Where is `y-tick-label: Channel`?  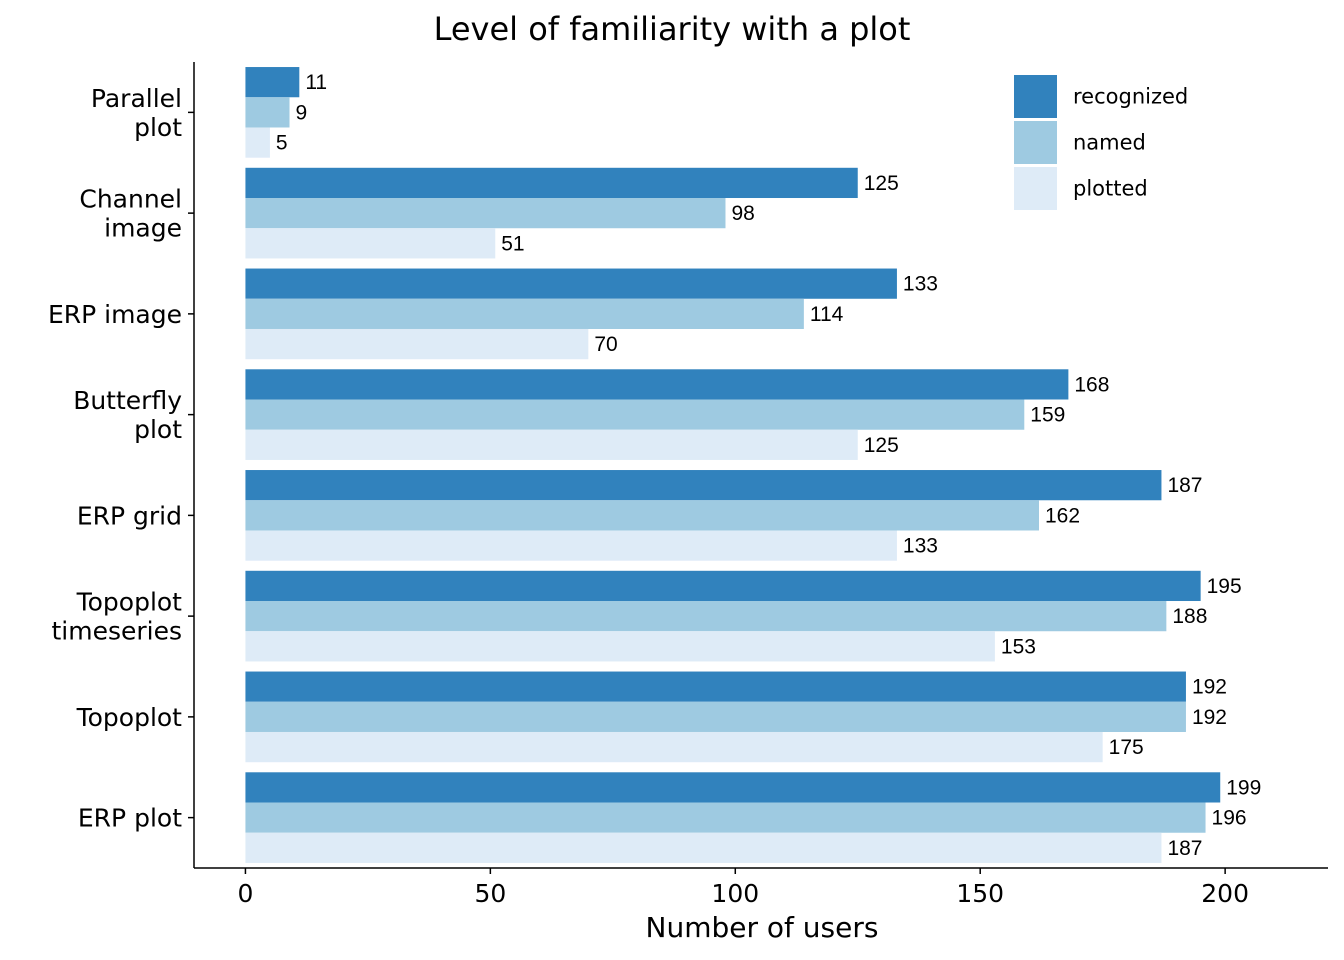 y-tick-label: Channel is located at coordinates (130, 199).